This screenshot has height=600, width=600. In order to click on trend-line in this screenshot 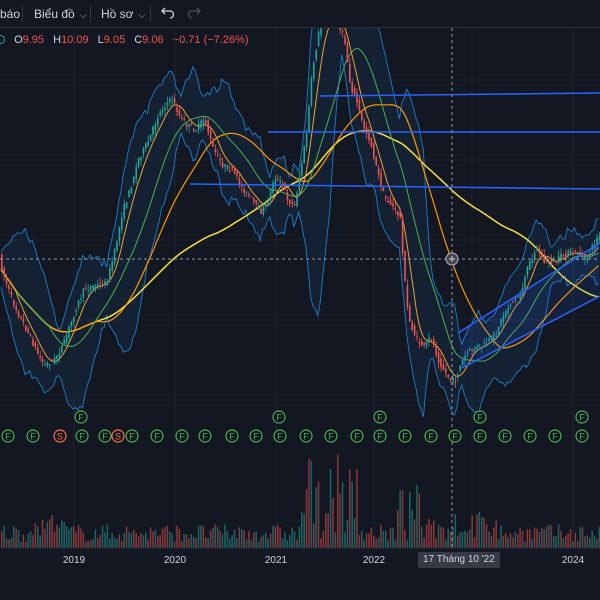, I will do `click(459, 94)`.